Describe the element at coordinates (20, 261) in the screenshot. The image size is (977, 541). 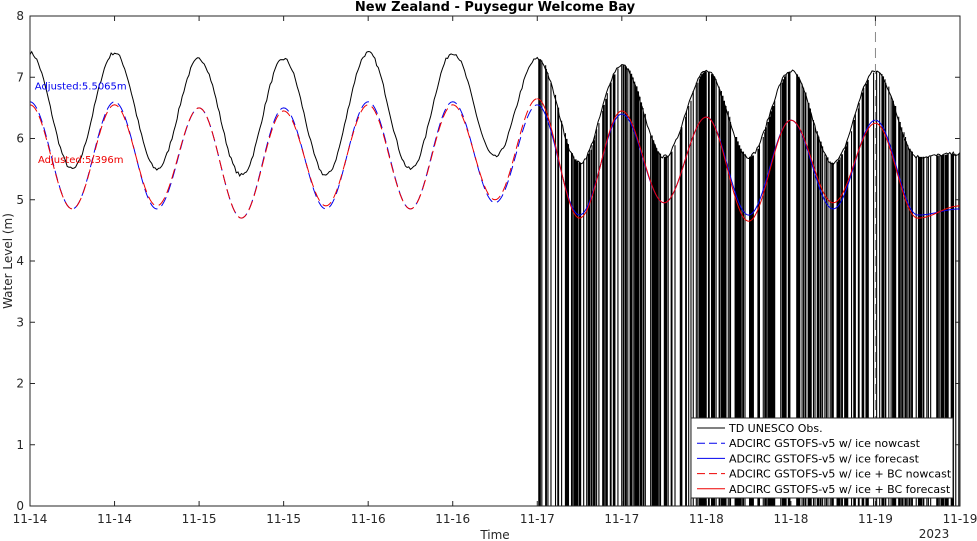
I see `y-tick-label: 4` at that location.